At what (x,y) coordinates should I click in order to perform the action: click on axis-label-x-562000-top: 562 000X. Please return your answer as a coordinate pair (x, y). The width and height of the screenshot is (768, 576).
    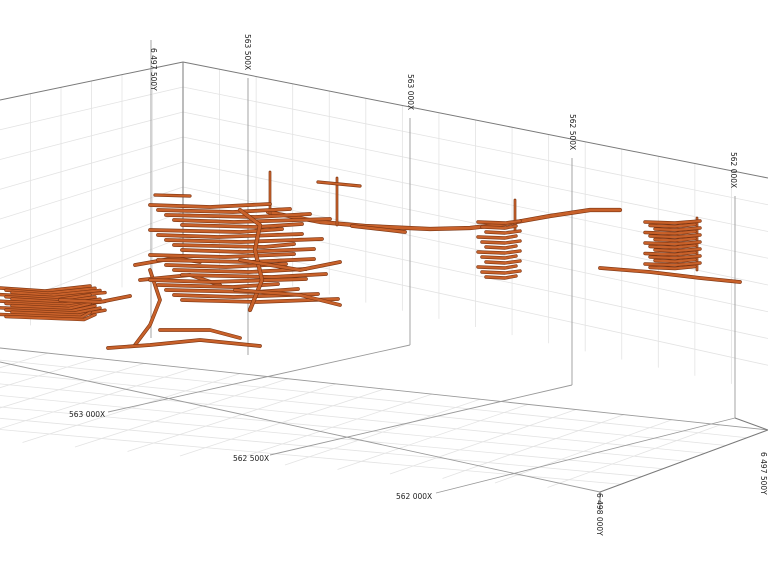
    Looking at the image, I should click on (733, 170).